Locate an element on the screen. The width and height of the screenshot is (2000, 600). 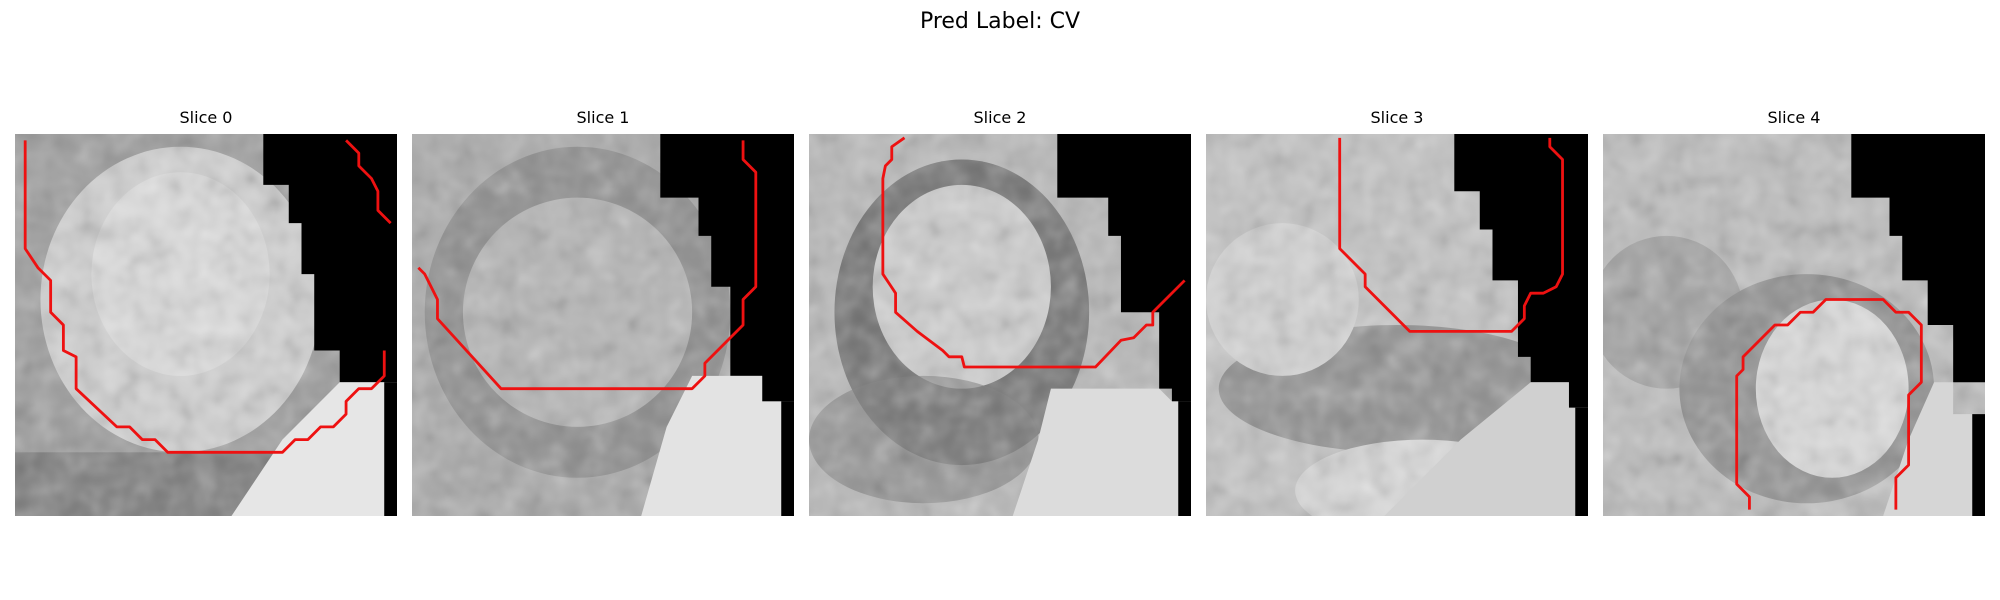
slice-title-0: Slice 0 is located at coordinates (206, 117).